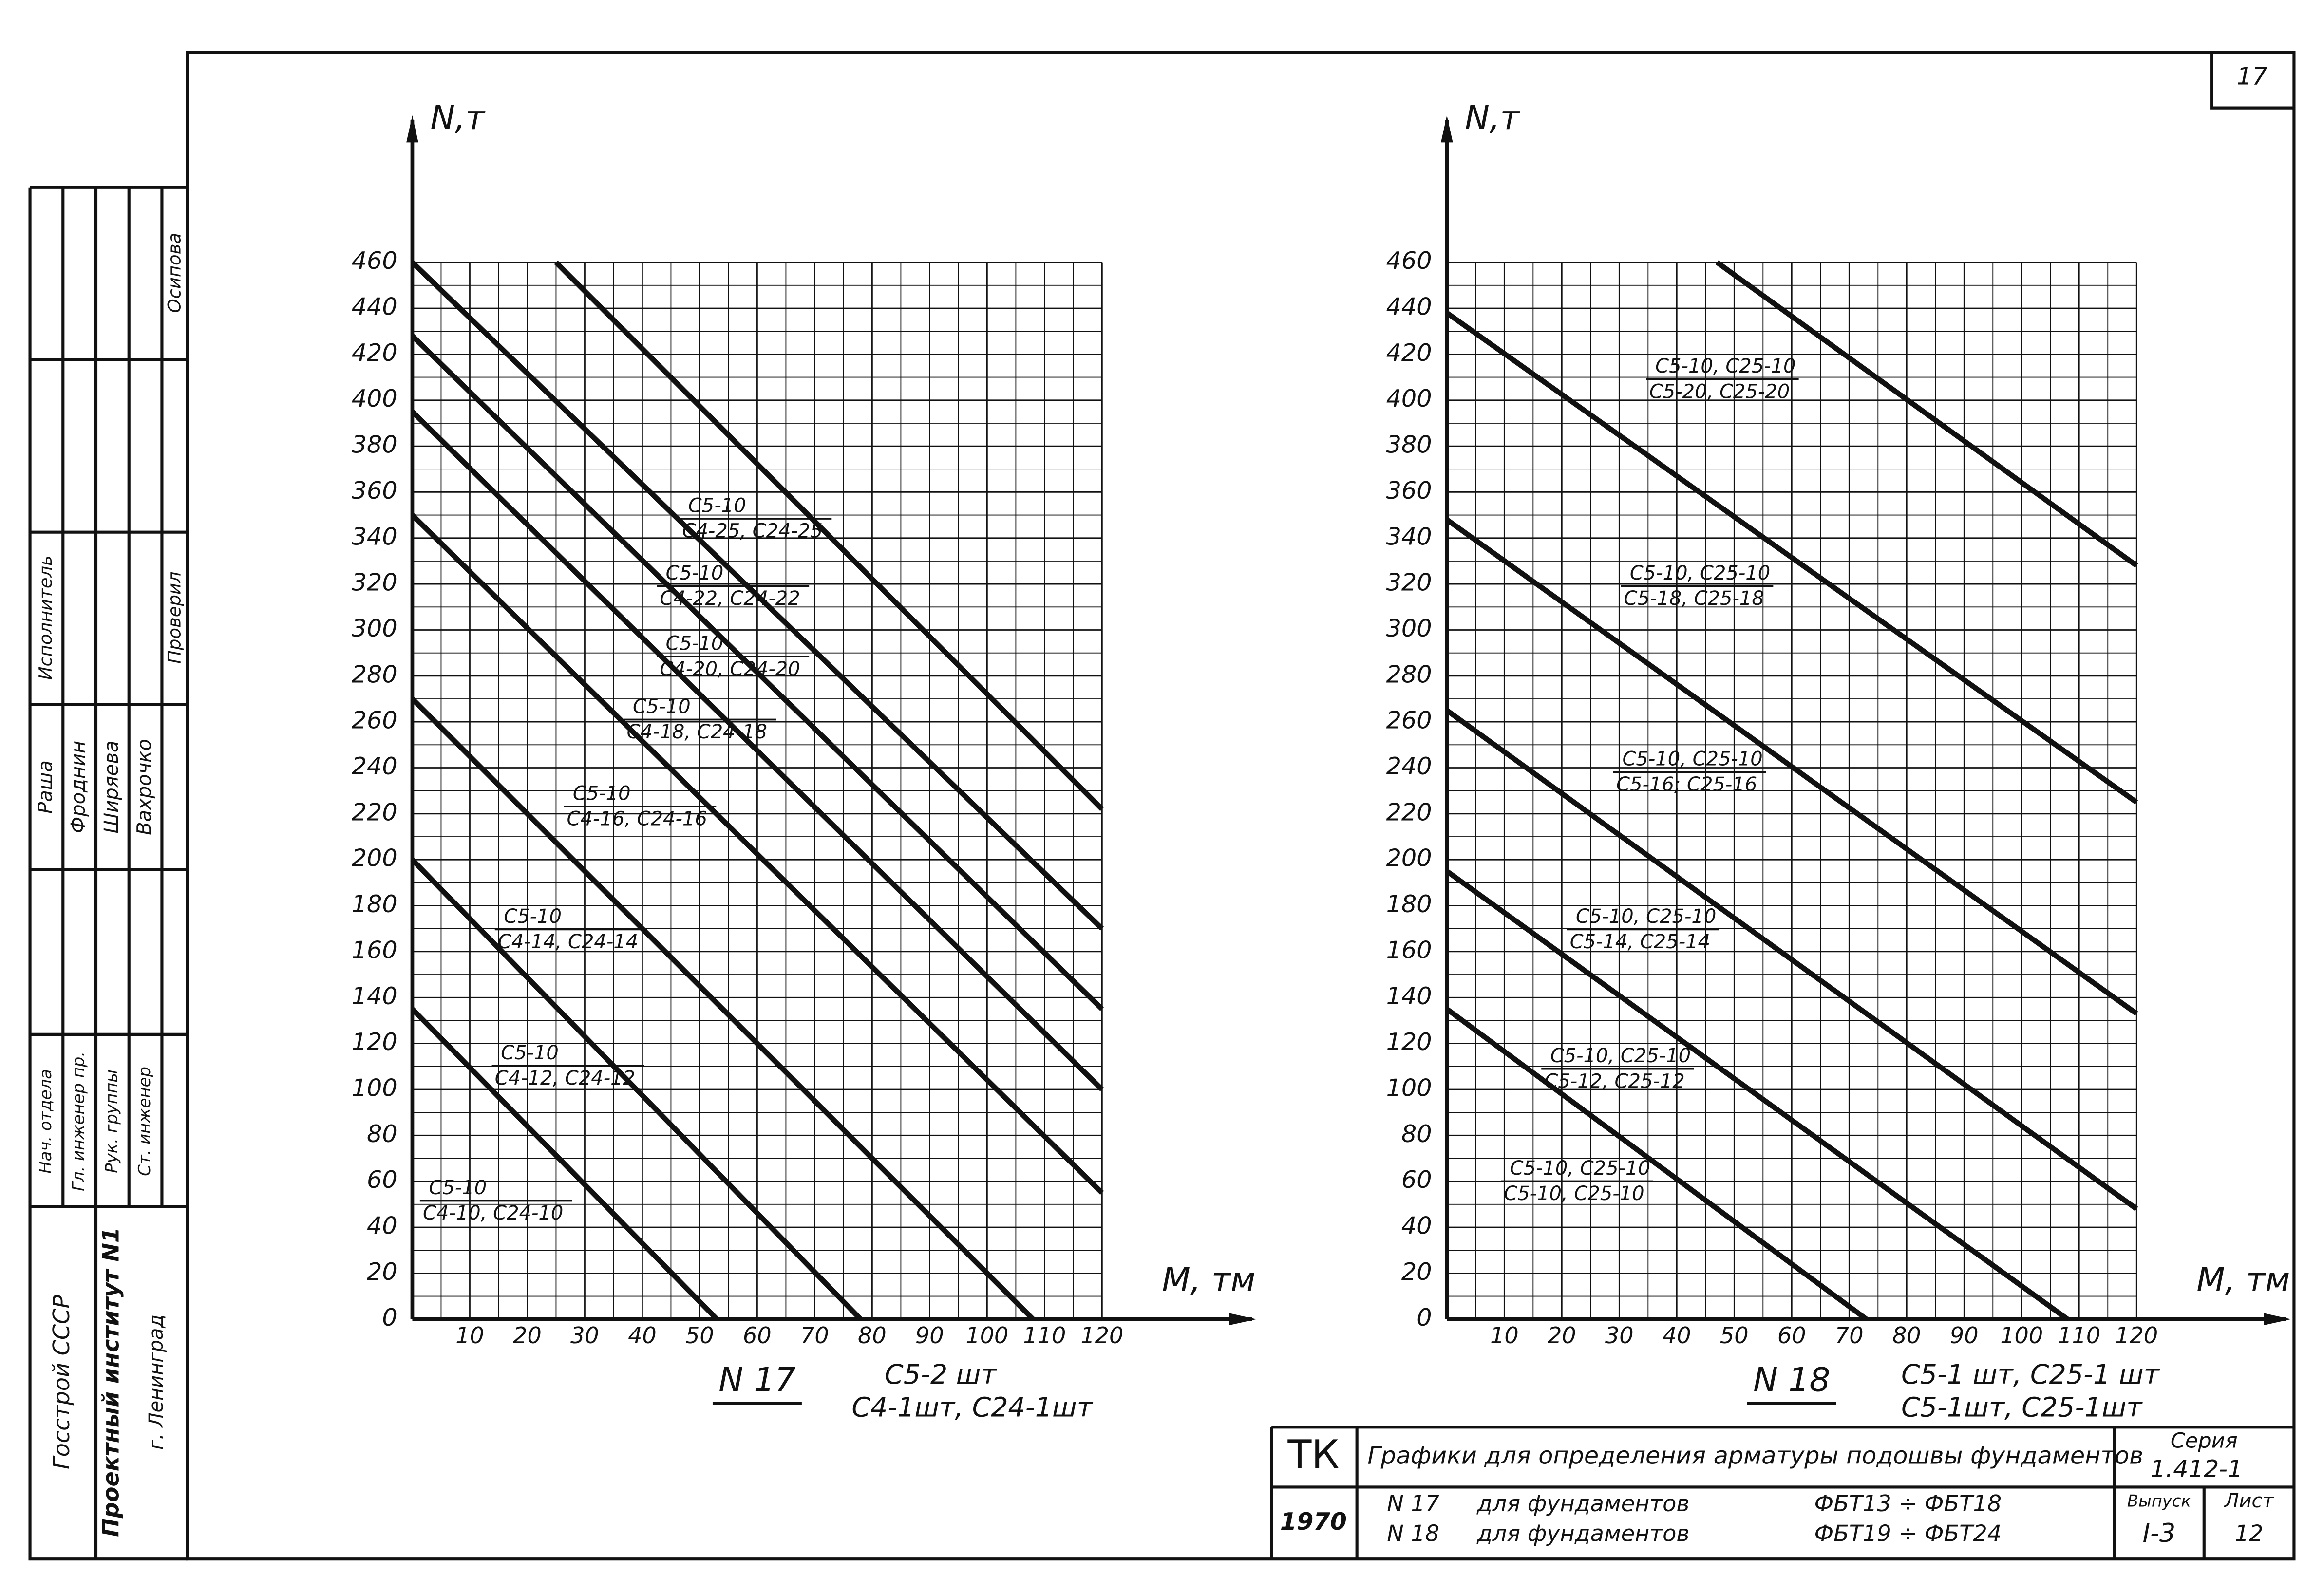 The height and width of the screenshot is (1576, 2324). What do you see at coordinates (382, 1179) in the screenshot?
I see `y-tick-label: 60` at bounding box center [382, 1179].